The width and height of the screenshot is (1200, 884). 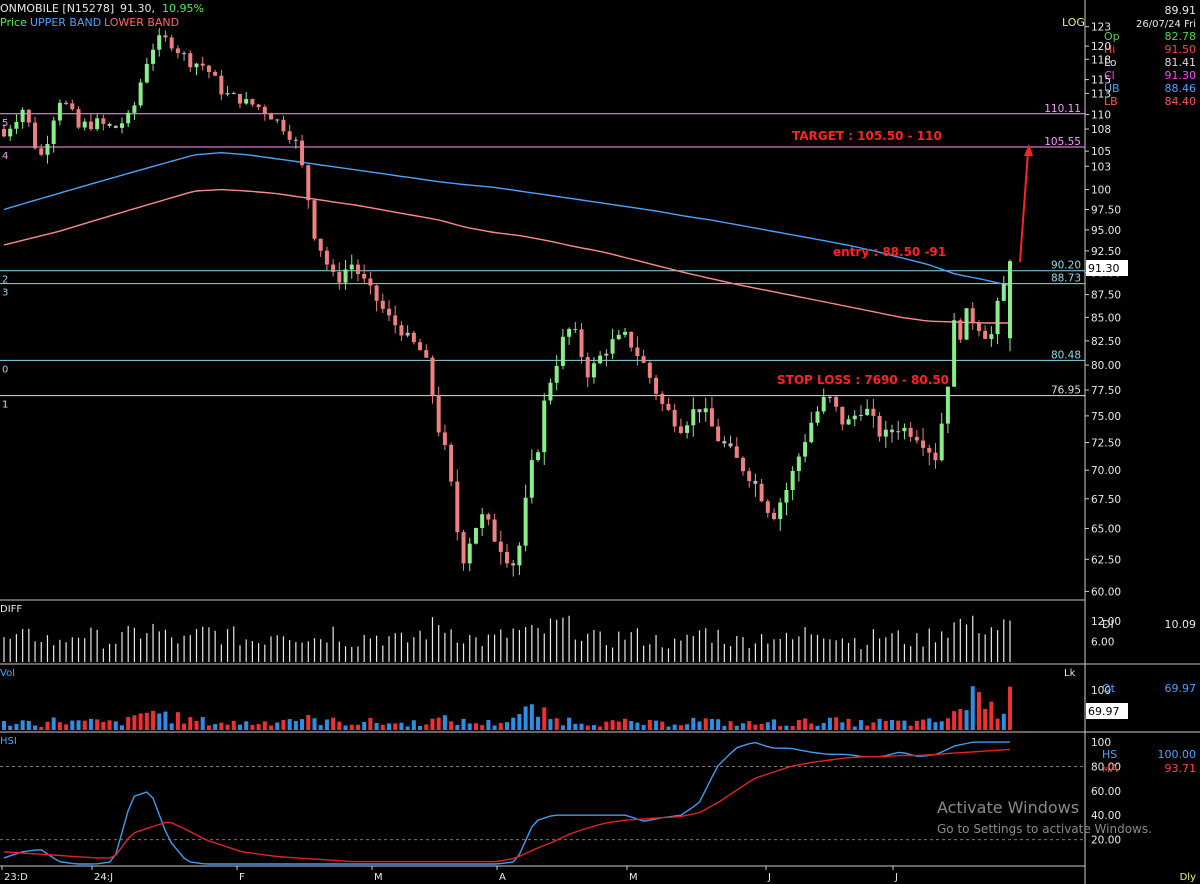 I want to click on y-tick-label: 108, so click(x=1101, y=130).